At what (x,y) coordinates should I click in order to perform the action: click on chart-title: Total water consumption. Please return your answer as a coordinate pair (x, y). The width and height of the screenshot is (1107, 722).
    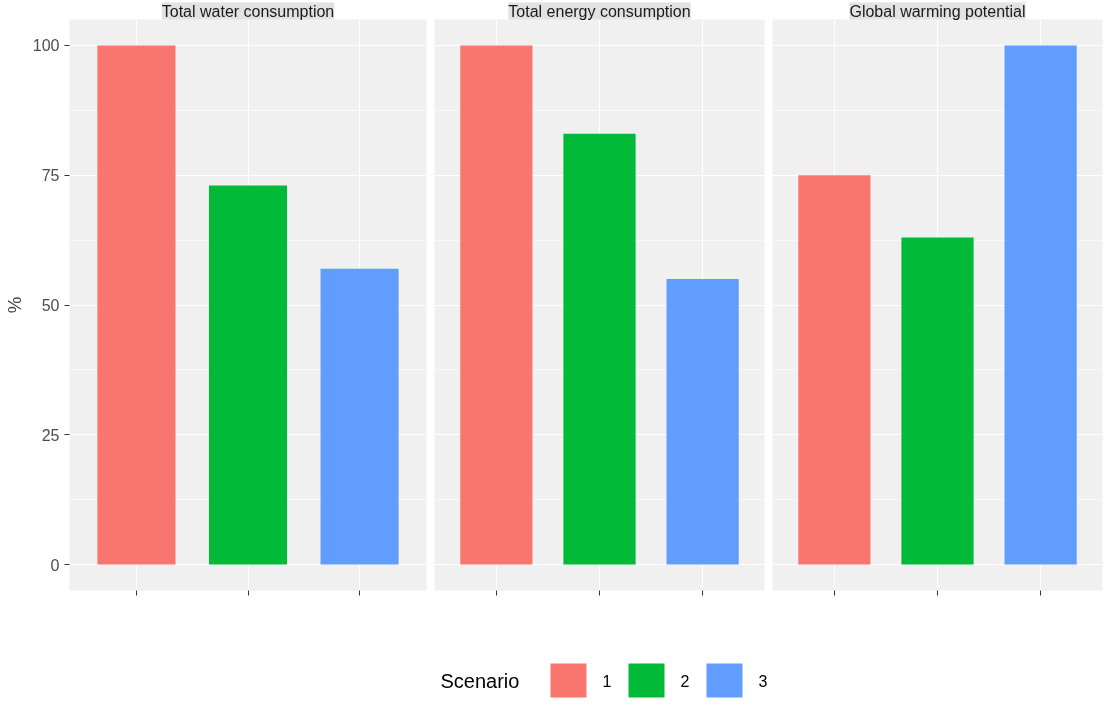
    Looking at the image, I should click on (248, 11).